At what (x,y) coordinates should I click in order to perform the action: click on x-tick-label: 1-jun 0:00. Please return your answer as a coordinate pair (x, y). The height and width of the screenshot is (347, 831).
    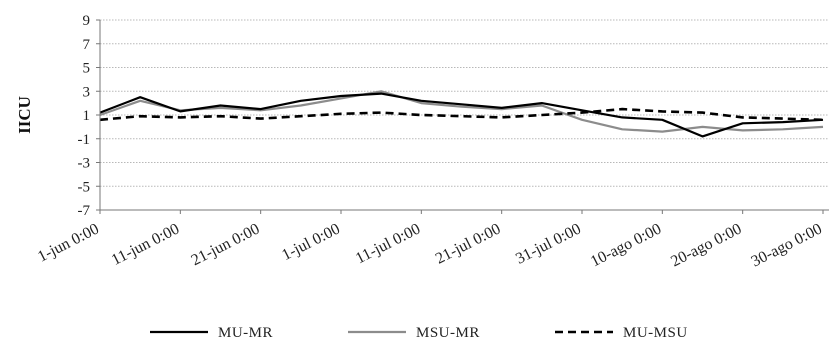
    Looking at the image, I should click on (68, 242).